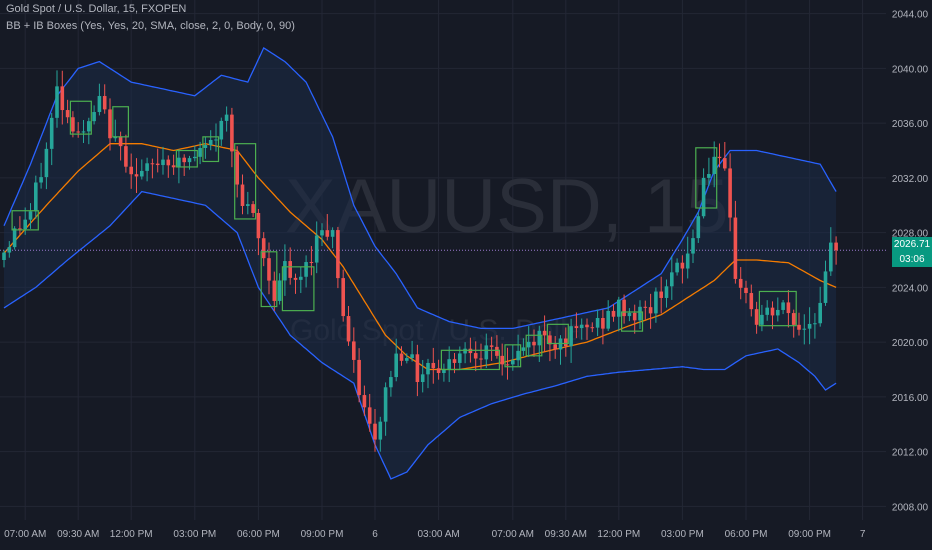  I want to click on time-tick-label: 09:30 AM, so click(566, 534).